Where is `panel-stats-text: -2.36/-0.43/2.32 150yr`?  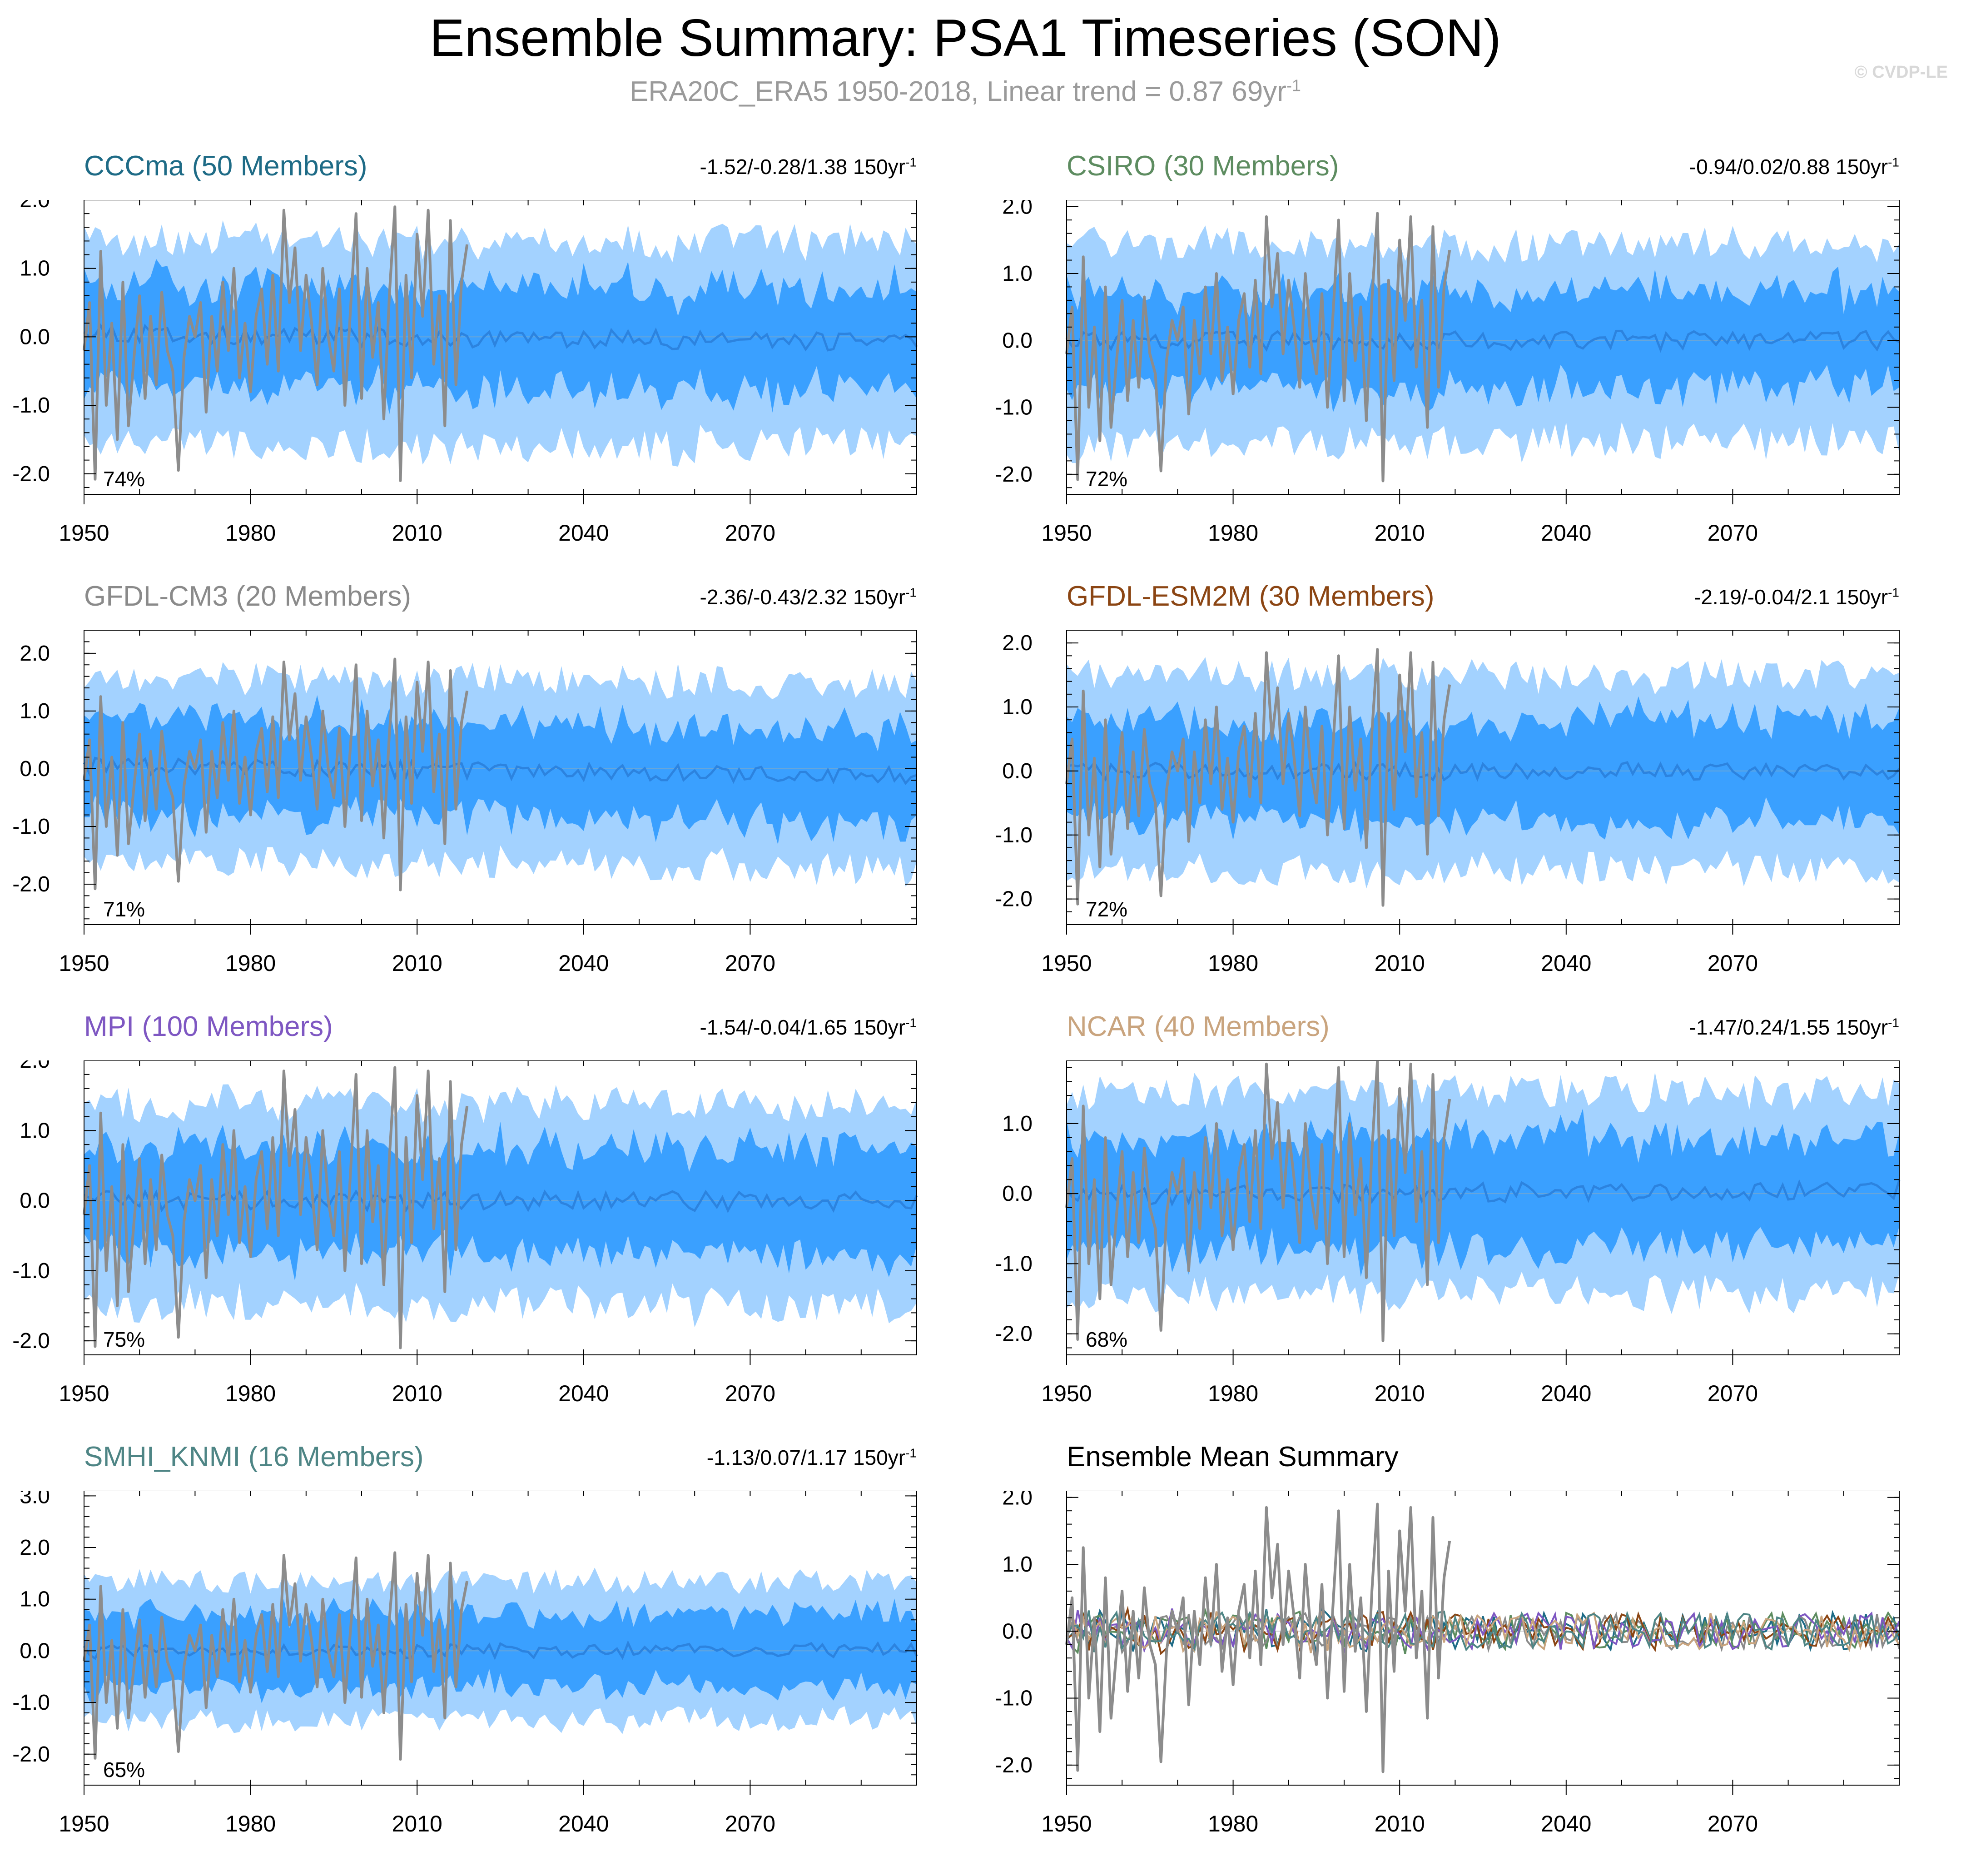
panel-stats-text: -2.36/-0.43/2.32 150yr is located at coordinates (803, 597).